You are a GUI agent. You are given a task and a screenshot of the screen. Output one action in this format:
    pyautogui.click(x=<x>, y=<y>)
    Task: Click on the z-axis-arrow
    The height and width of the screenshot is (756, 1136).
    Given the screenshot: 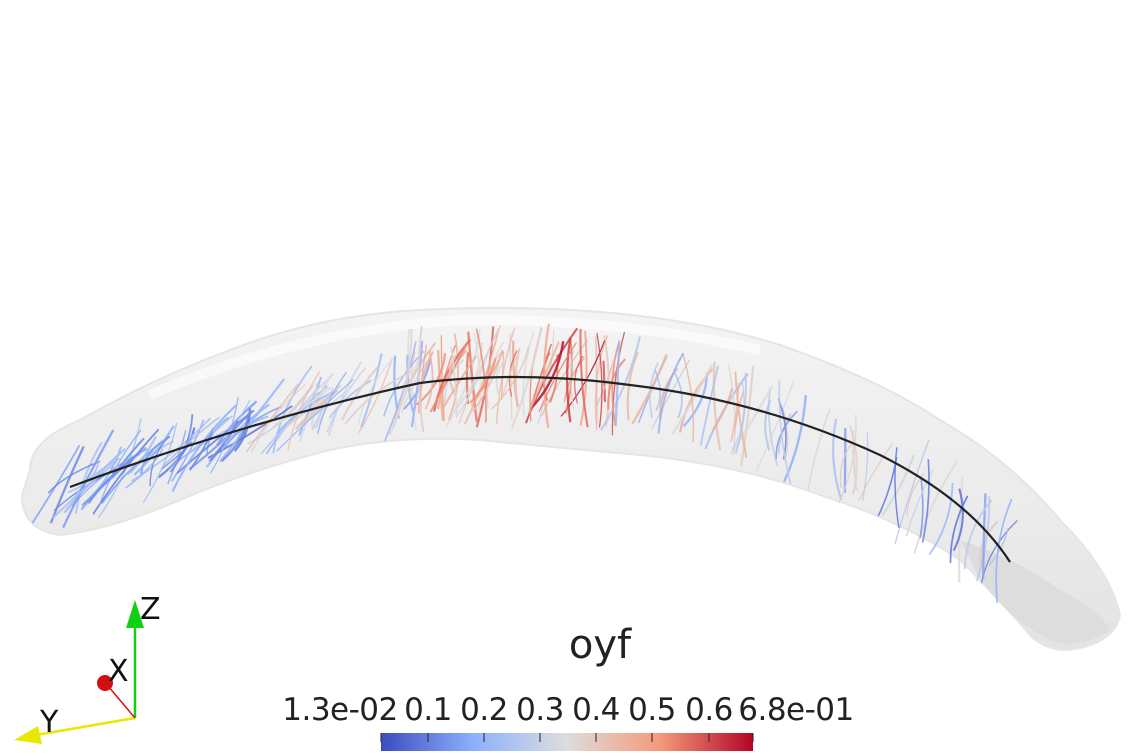 What is the action you would take?
    pyautogui.click(x=135, y=614)
    